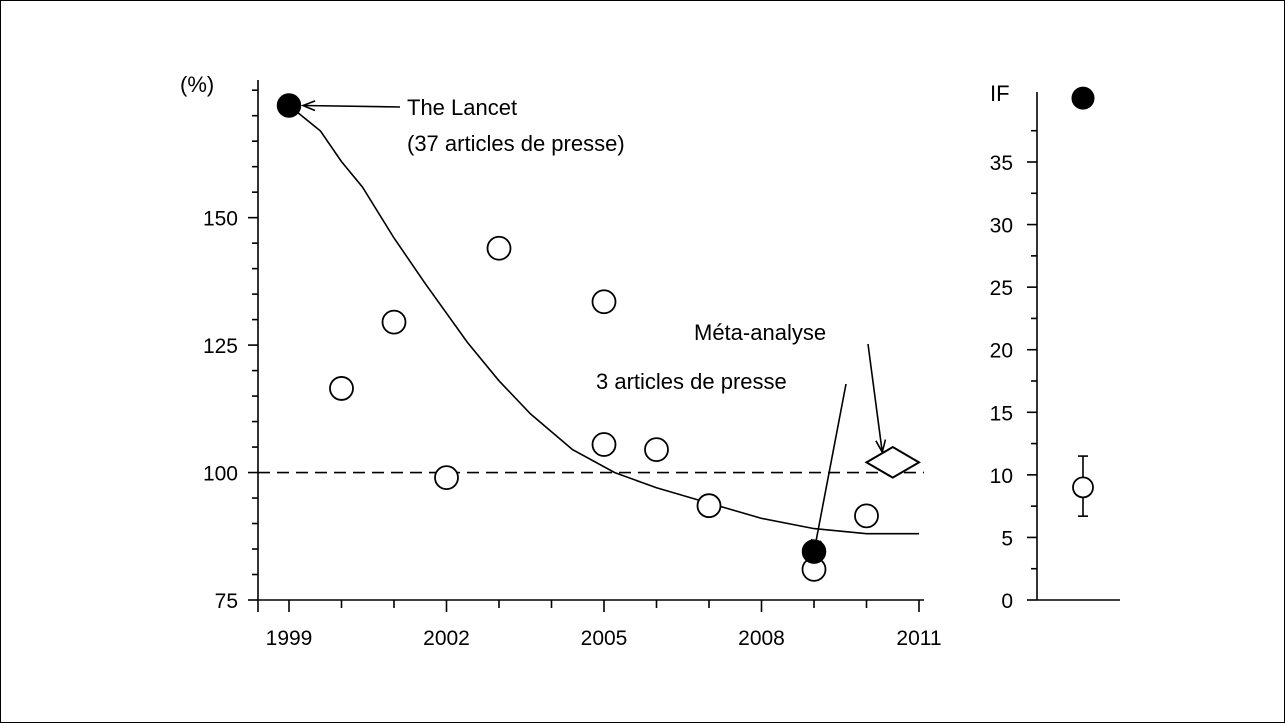 The image size is (1285, 723). I want to click on meta-analysis-diamond, so click(892, 462).